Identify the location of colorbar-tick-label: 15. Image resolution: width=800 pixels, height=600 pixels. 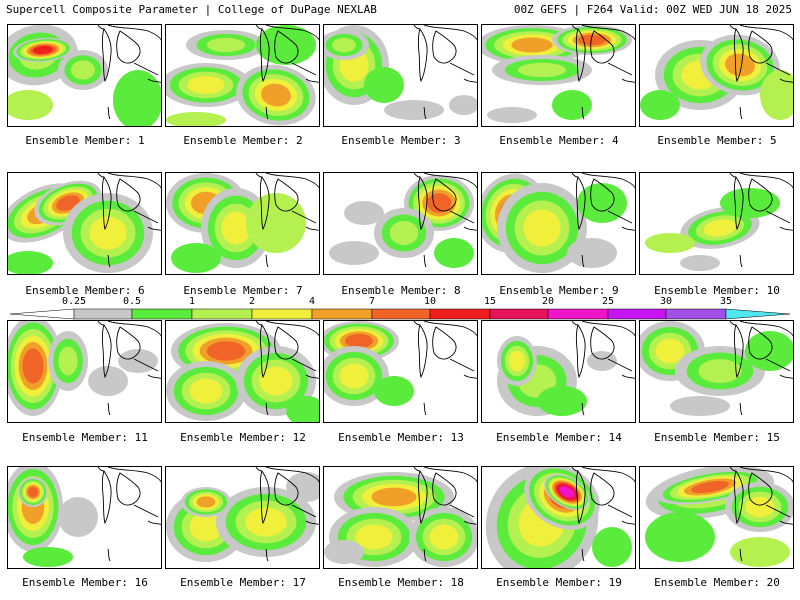
(490, 301).